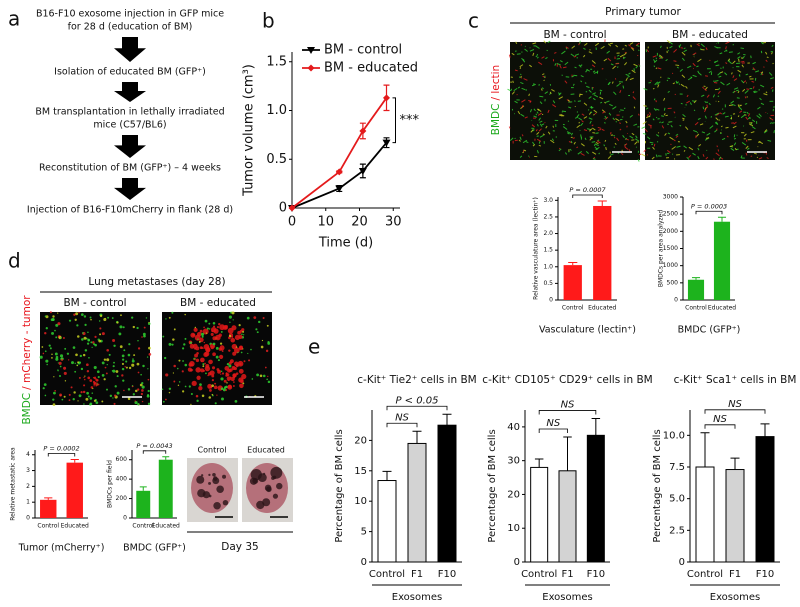 Image resolution: width=800 pixels, height=607 pixels. Describe the element at coordinates (473, 21) in the screenshot. I see `panel-label: c` at that location.